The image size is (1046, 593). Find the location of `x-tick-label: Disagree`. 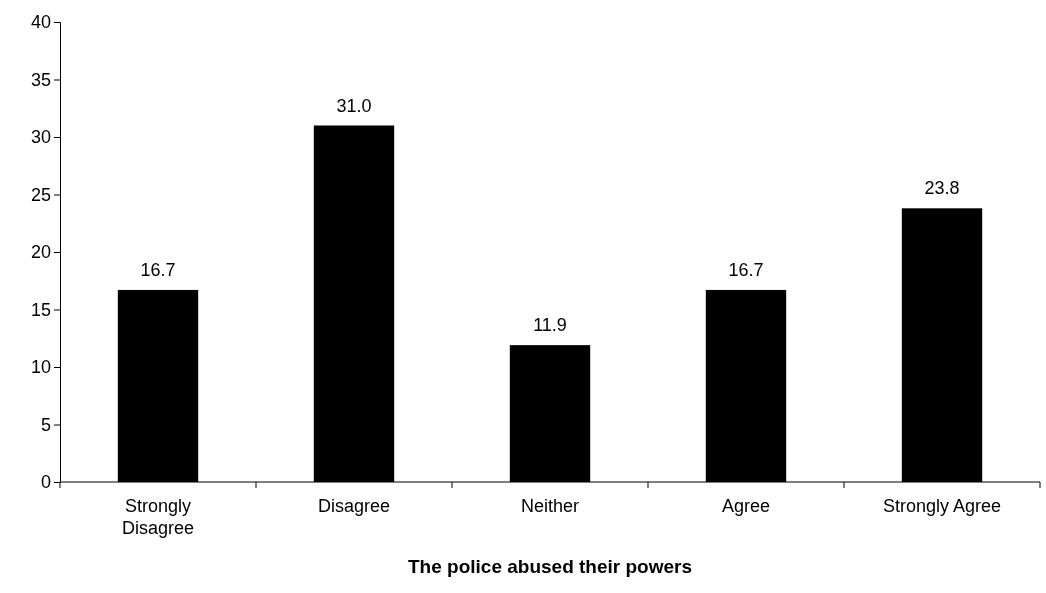

x-tick-label: Disagree is located at coordinates (354, 506).